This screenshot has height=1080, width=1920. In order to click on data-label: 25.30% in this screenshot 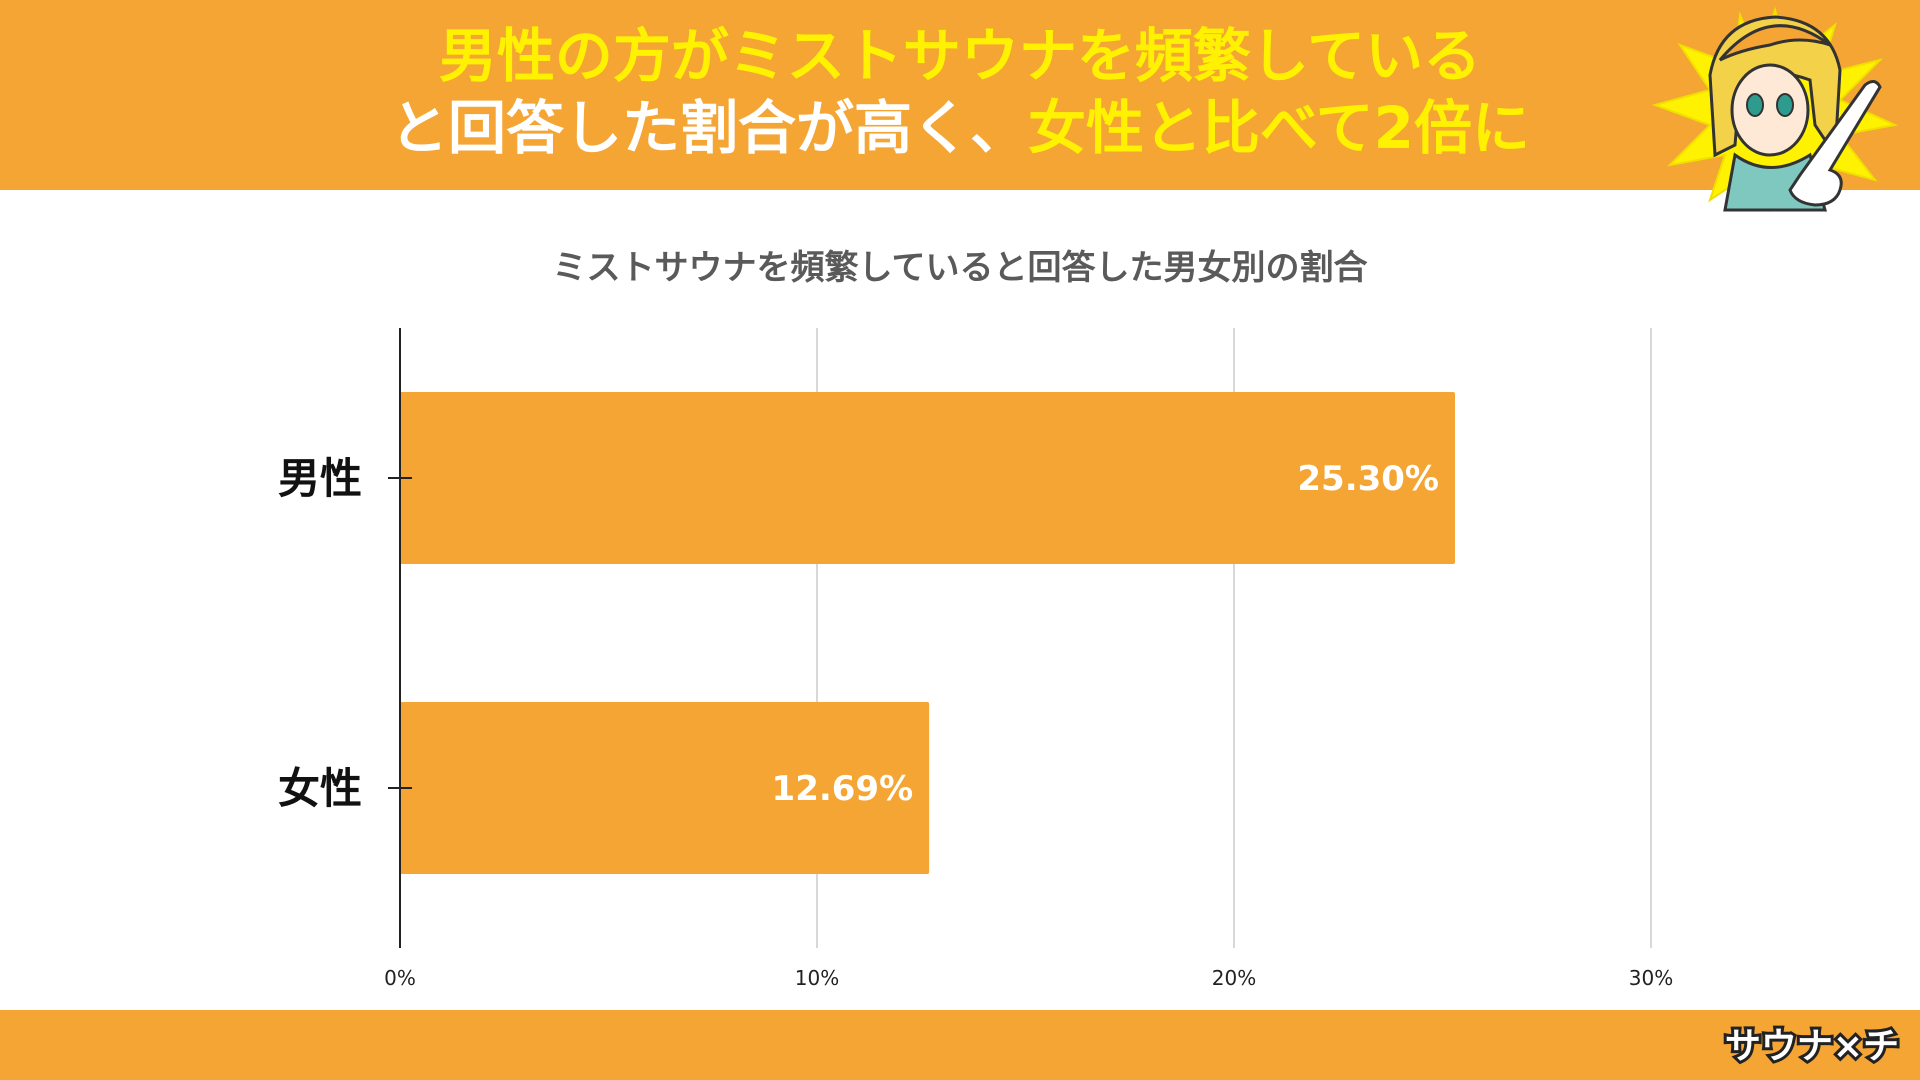, I will do `click(1368, 479)`.